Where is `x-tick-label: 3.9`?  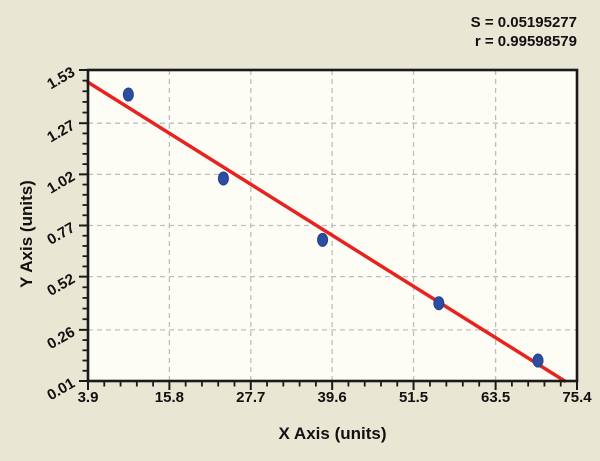 x-tick-label: 3.9 is located at coordinates (88, 397).